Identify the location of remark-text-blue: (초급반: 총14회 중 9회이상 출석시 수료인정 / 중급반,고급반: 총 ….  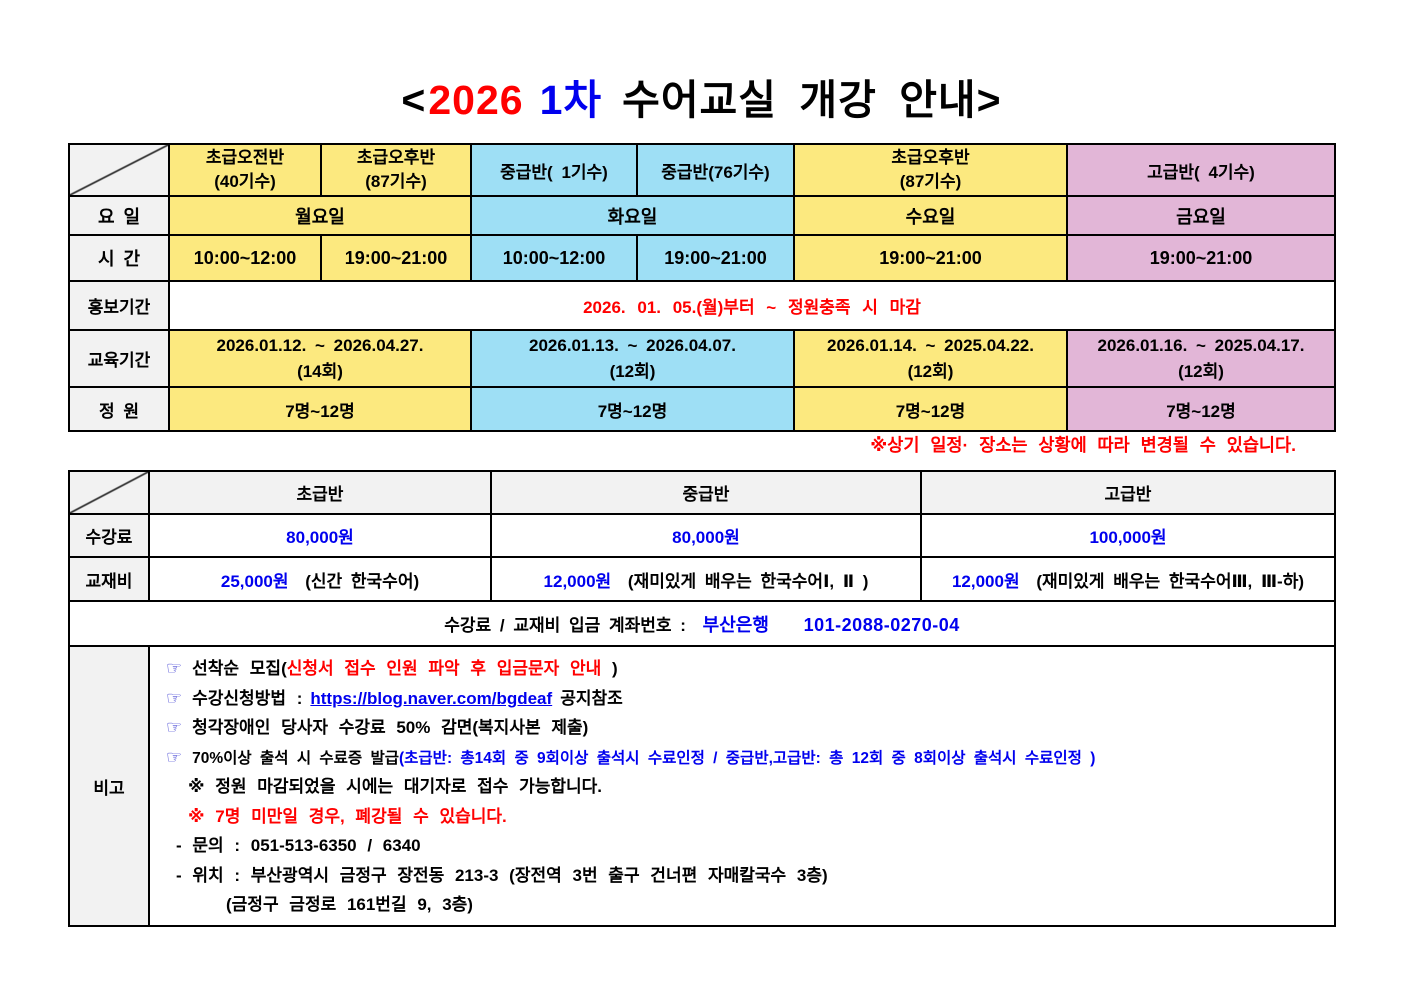
(747, 758).